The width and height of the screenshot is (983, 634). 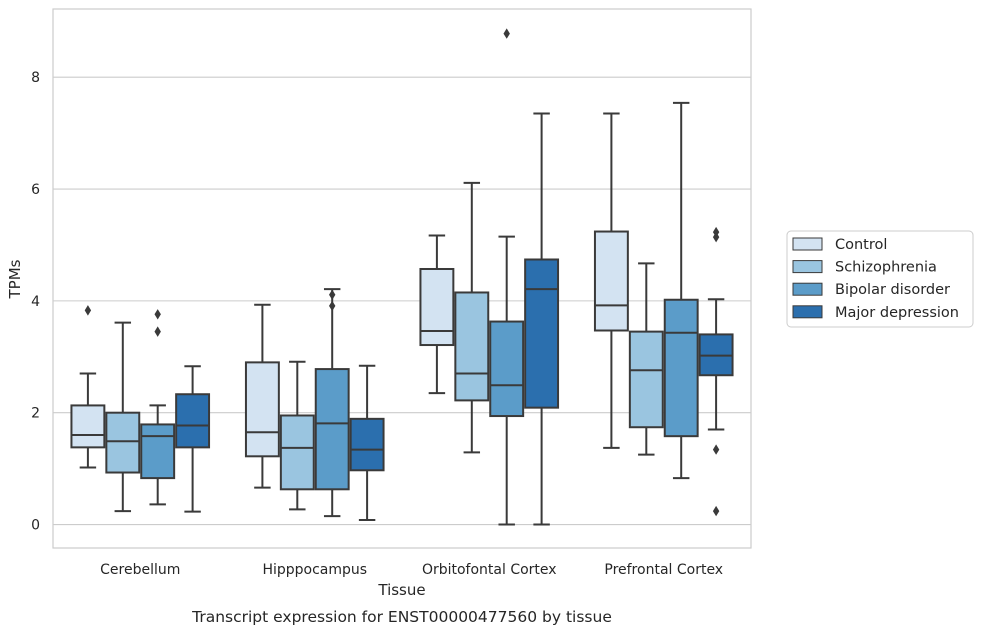 What do you see at coordinates (35, 414) in the screenshot?
I see `y-tick-label: 2` at bounding box center [35, 414].